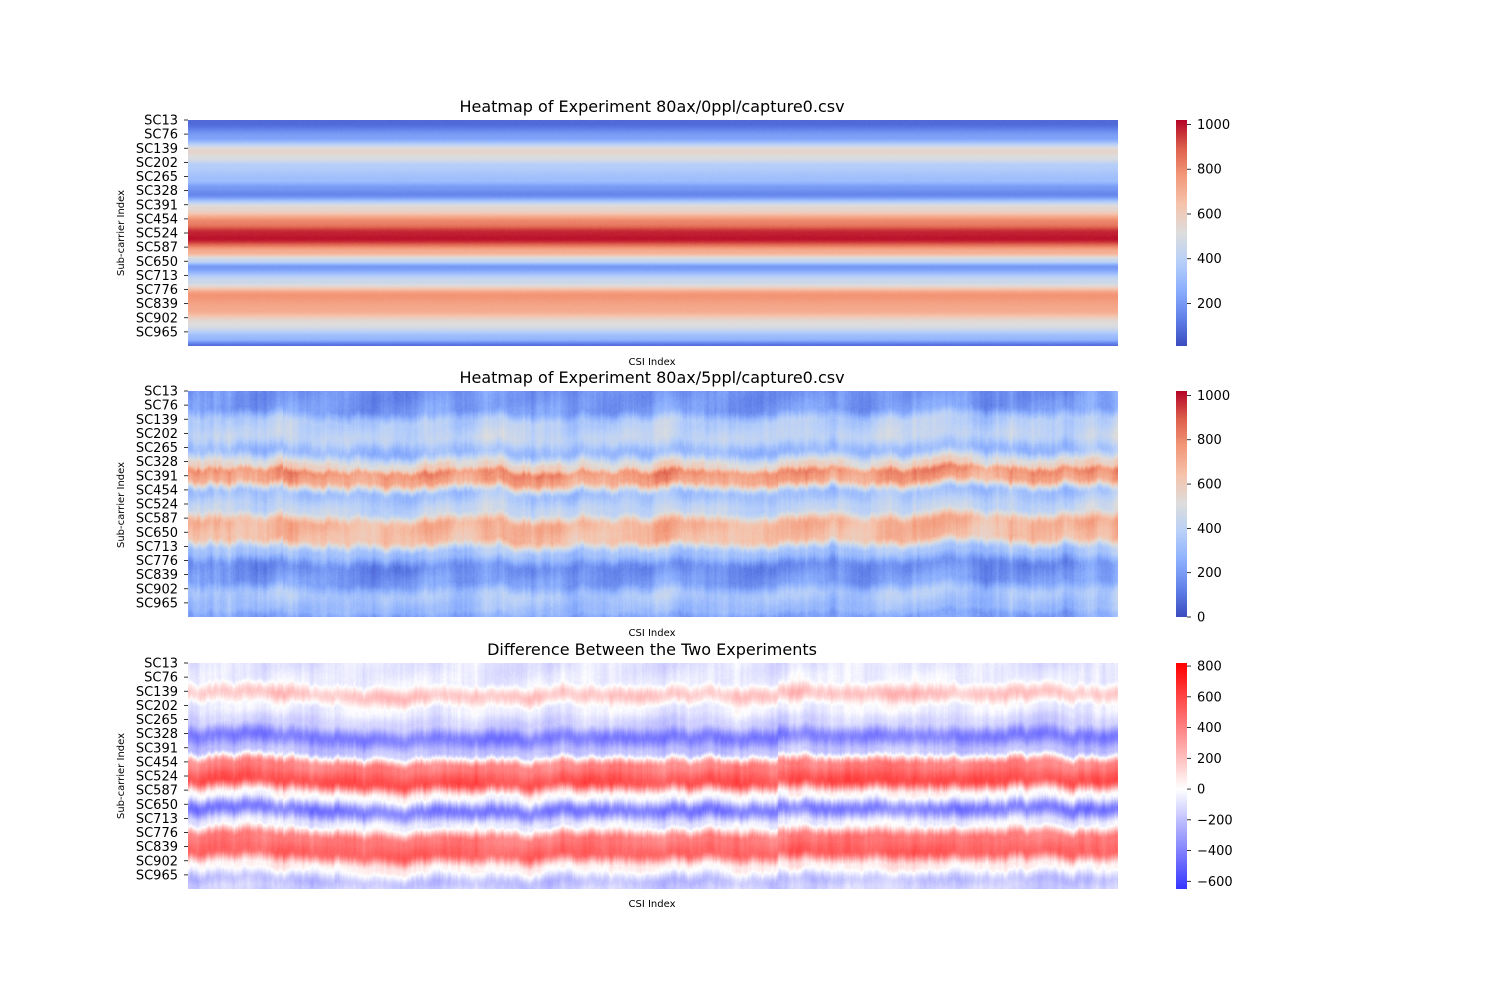 The image size is (1500, 1000). Describe the element at coordinates (652, 904) in the screenshot. I see `panel-3-xlabel: CSI Index` at that location.